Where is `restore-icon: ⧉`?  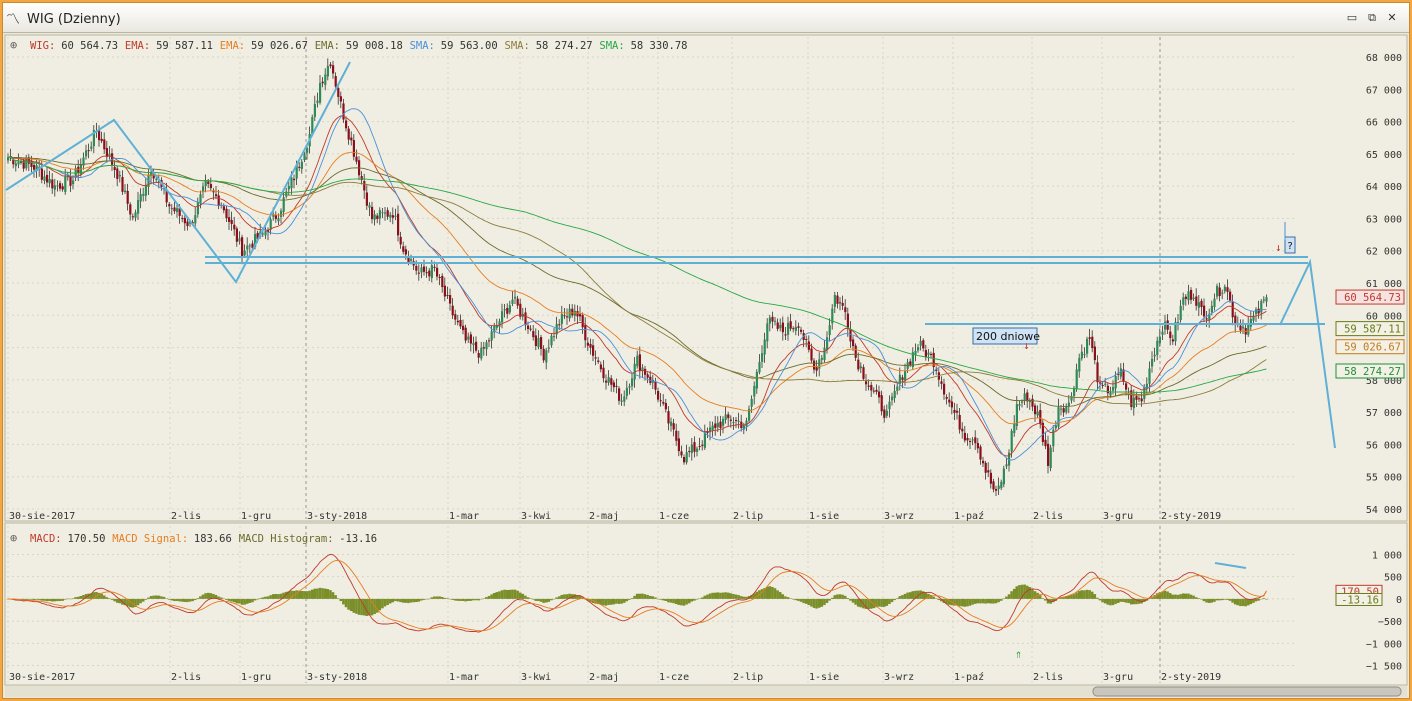
restore-icon: ⧉ is located at coordinates (1372, 17).